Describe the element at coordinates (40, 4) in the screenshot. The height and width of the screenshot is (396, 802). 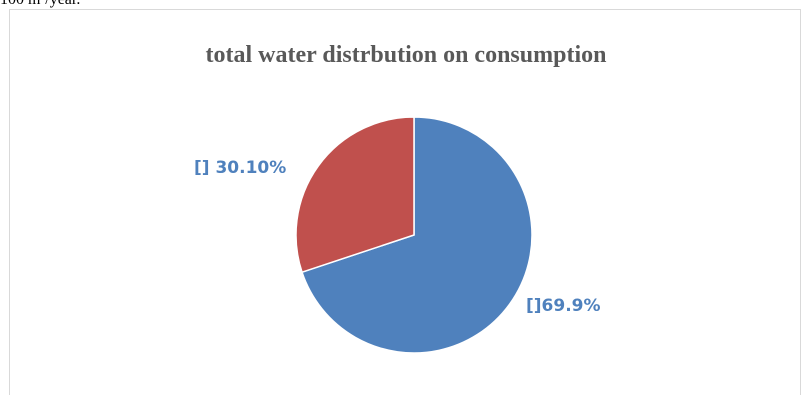
I see `document-text-fragment: 100 m³/year.` at that location.